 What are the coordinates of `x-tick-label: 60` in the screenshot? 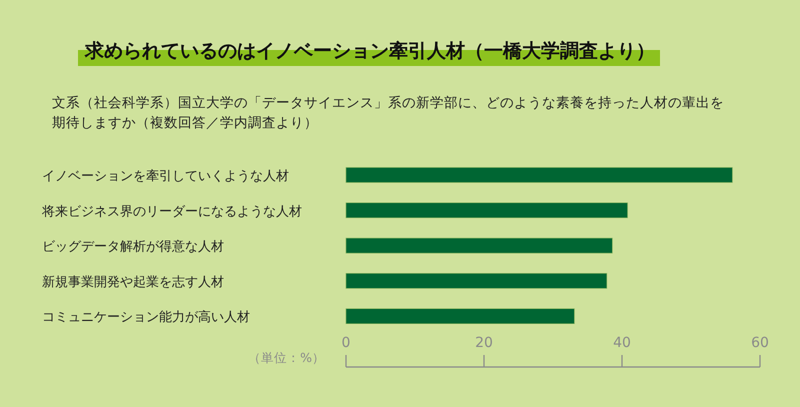 It's located at (760, 343).